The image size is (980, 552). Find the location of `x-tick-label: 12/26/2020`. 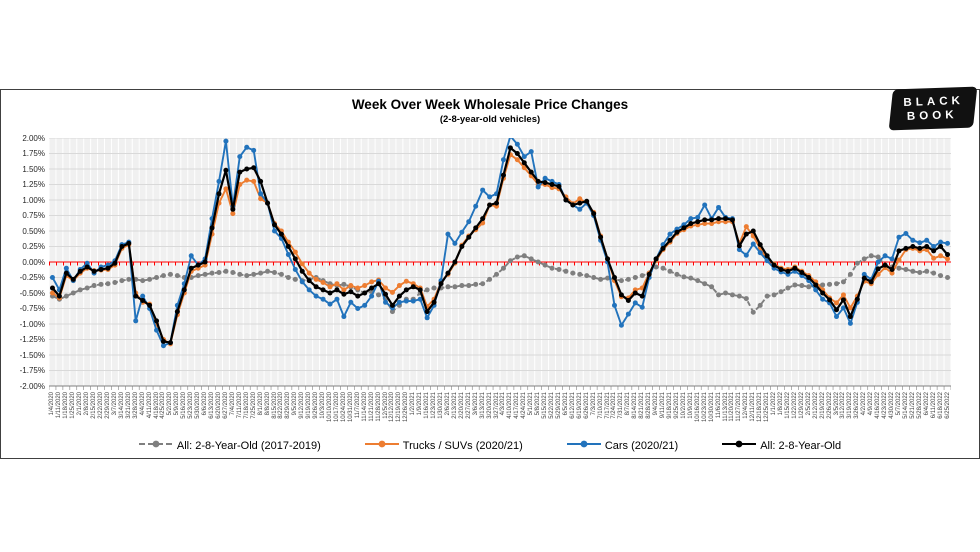

x-tick-label: 12/26/2020 is located at coordinates (406, 407).